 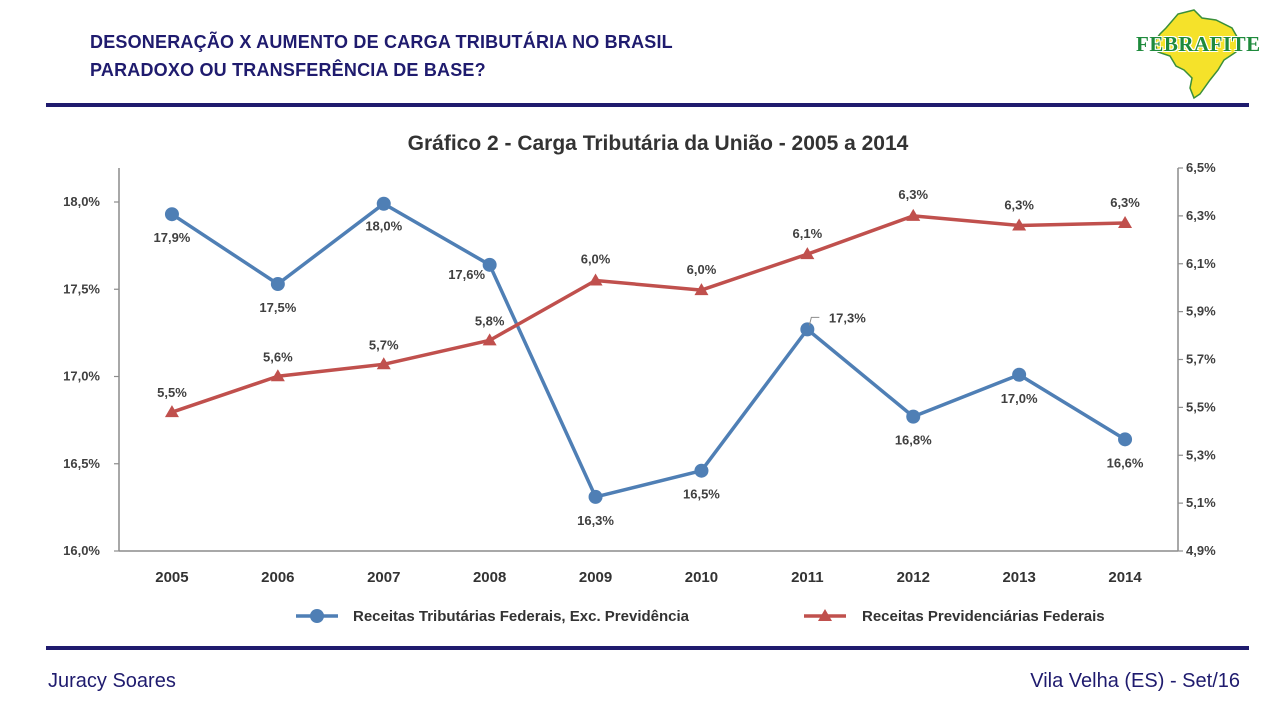 I want to click on footer-author: Juracy Soares, so click(x=112, y=681).